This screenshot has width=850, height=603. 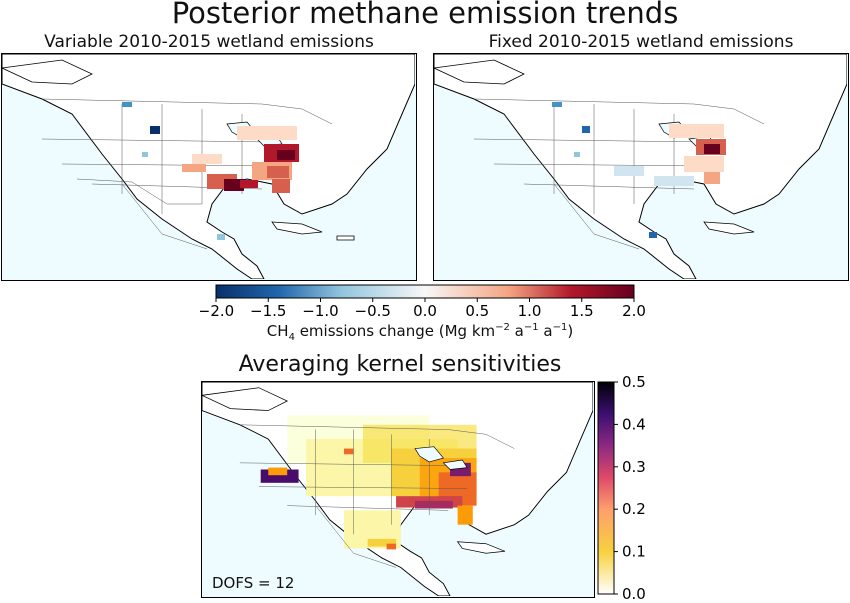 What do you see at coordinates (400, 364) in the screenshot?
I see `kernel-panel-title: Averaging kernel sensitivities` at bounding box center [400, 364].